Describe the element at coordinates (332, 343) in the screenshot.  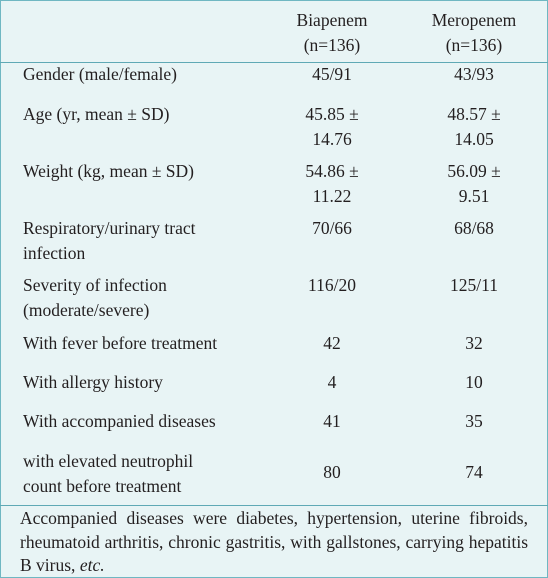
I see `cell-fever-biapenem: 42` at that location.